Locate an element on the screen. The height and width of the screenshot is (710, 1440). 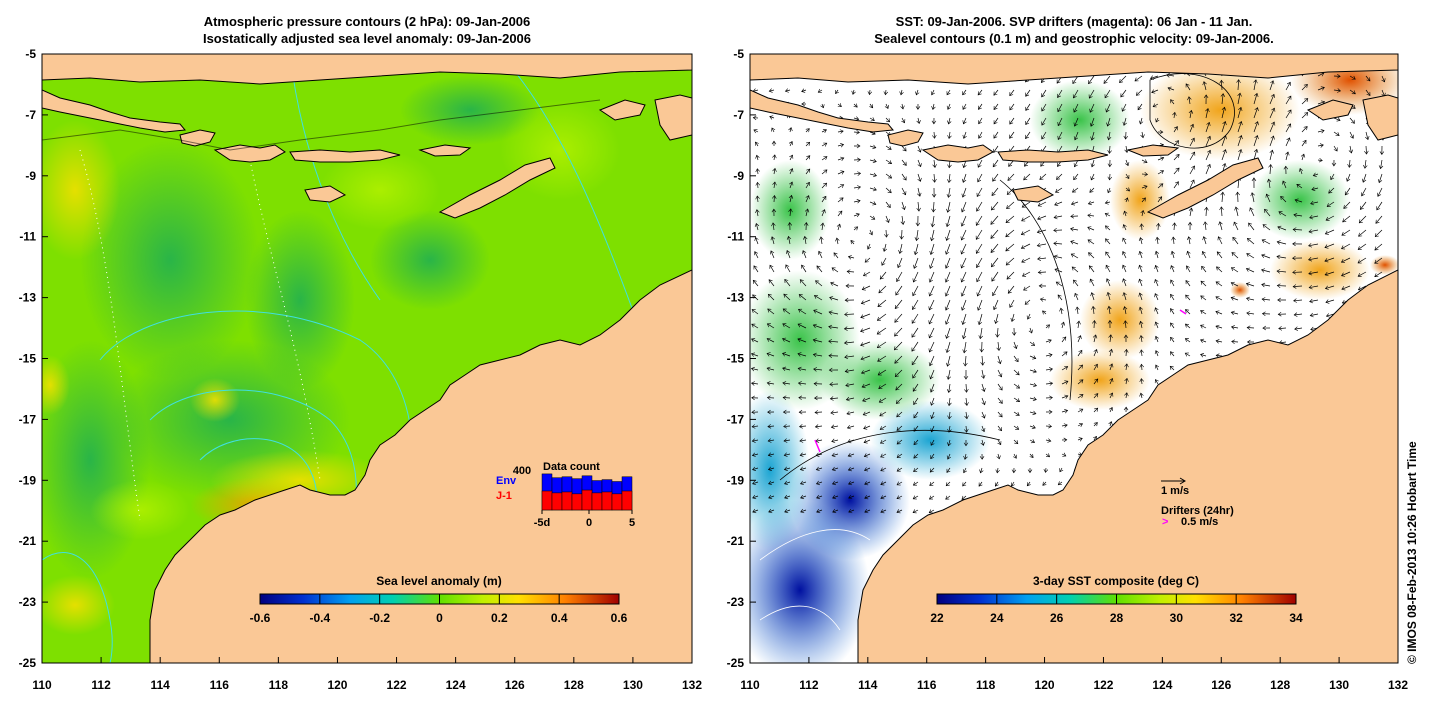
sla-mid-blob is located at coordinates (140, 510).